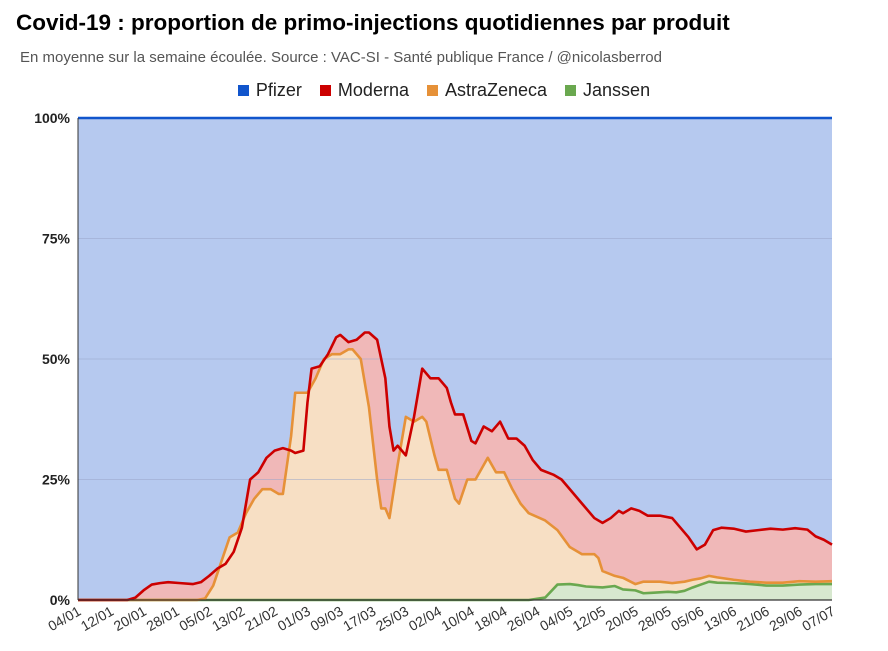 This screenshot has width=888, height=651. Describe the element at coordinates (97, 618) in the screenshot. I see `x-tick-label: 12/01` at that location.